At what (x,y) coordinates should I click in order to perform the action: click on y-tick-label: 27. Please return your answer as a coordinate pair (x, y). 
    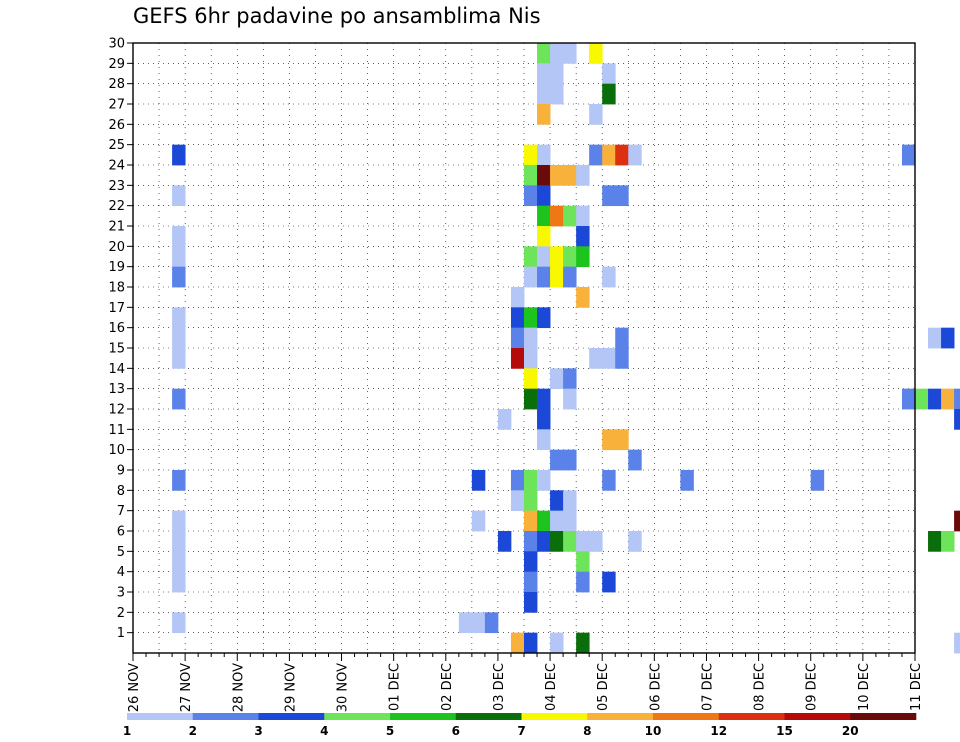
    Looking at the image, I should click on (116, 105).